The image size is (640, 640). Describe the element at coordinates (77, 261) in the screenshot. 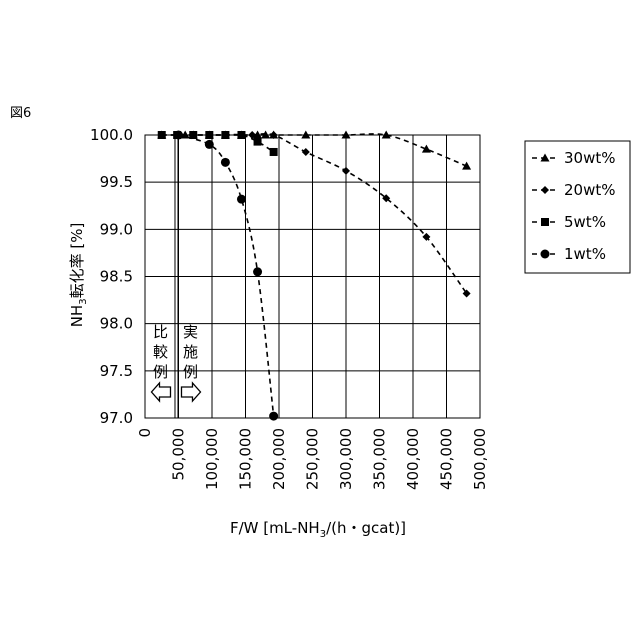

I see `y-axis-label-tail: 転化率 [%]` at that location.